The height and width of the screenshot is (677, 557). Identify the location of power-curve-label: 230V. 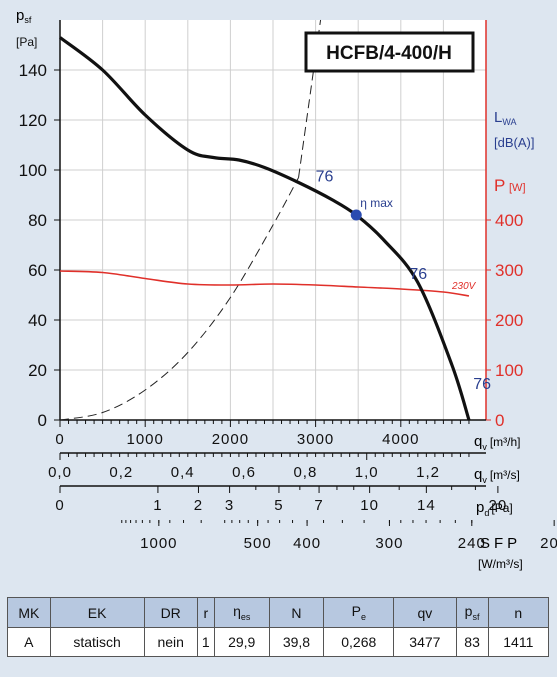
(464, 286).